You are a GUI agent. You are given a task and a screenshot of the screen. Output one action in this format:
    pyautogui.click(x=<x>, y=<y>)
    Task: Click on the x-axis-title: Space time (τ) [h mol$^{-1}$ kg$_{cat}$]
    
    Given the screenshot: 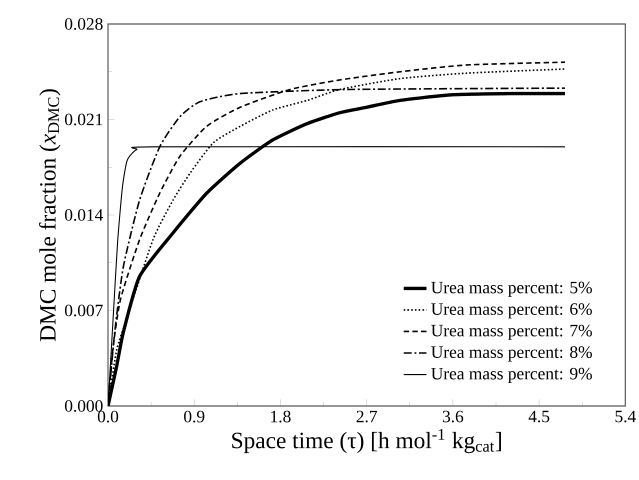 What is the action you would take?
    pyautogui.click(x=366, y=441)
    